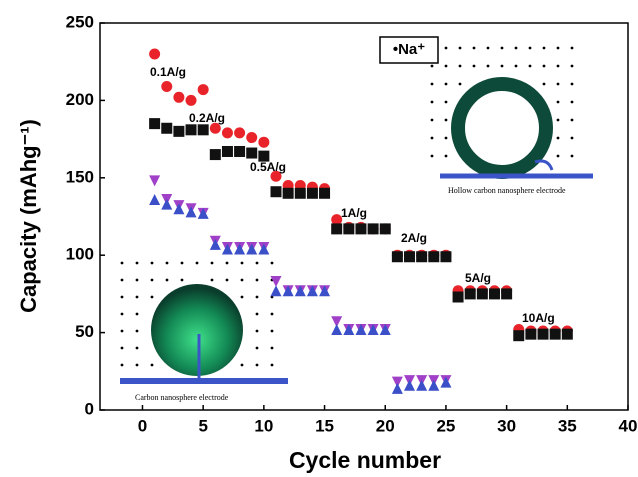  Describe the element at coordinates (202, 425) in the screenshot. I see `x-tick-label: 5` at that location.